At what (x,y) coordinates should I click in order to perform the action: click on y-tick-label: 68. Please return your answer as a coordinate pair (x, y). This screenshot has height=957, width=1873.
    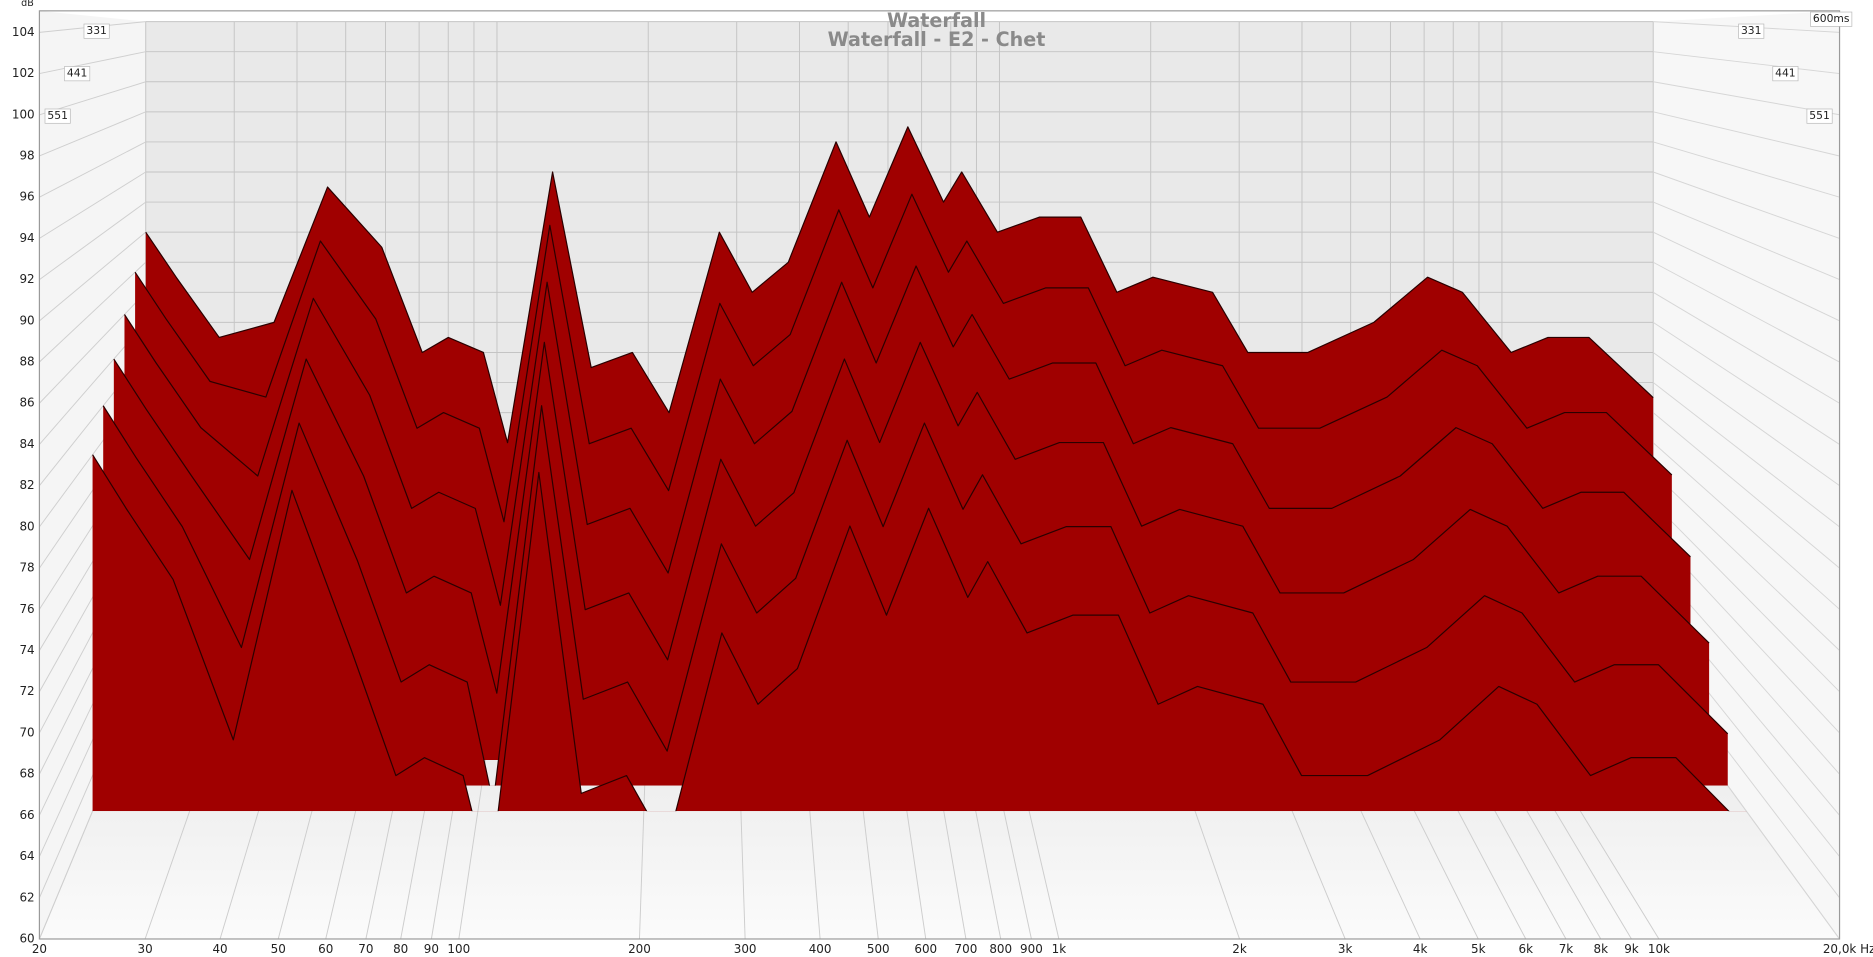
    Looking at the image, I should click on (26, 774).